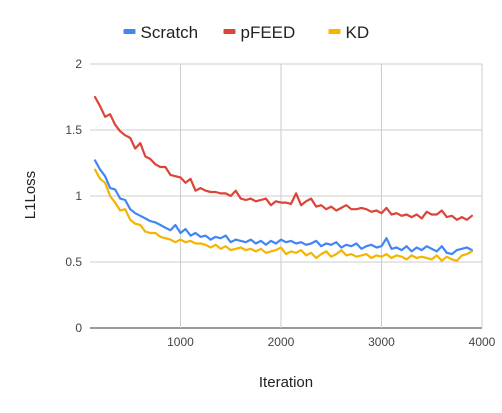  Describe the element at coordinates (73, 196) in the screenshot. I see `y-axis-ticks: 0 0.5 1 1.5 2` at that location.